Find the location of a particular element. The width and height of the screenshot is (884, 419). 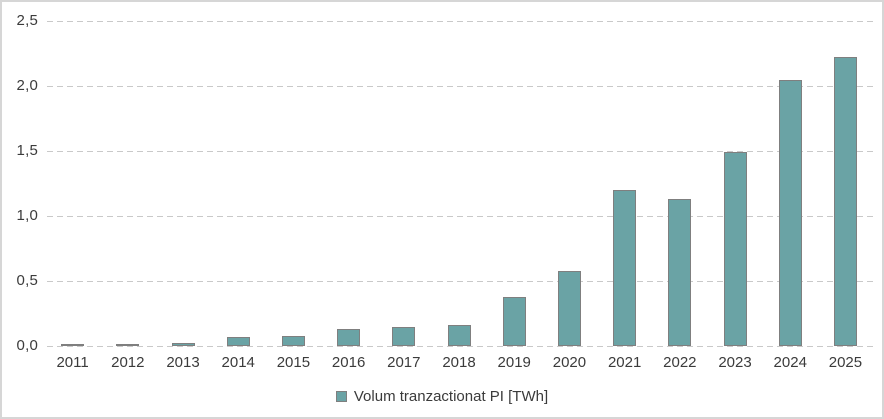

bar-column-2021 is located at coordinates (624, 183).